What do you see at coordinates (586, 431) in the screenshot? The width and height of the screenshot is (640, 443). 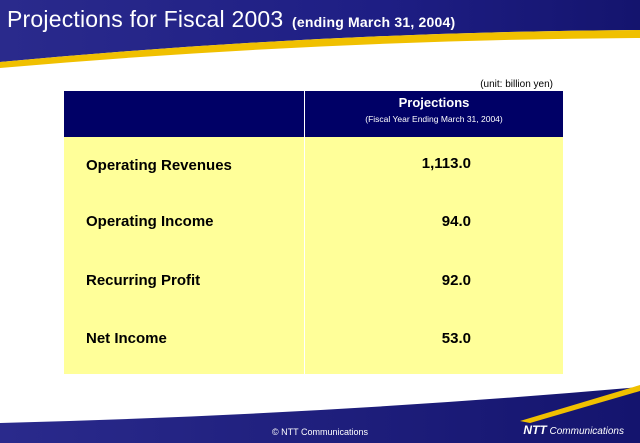 I see `logo-communications-text: Communications` at bounding box center [586, 431].